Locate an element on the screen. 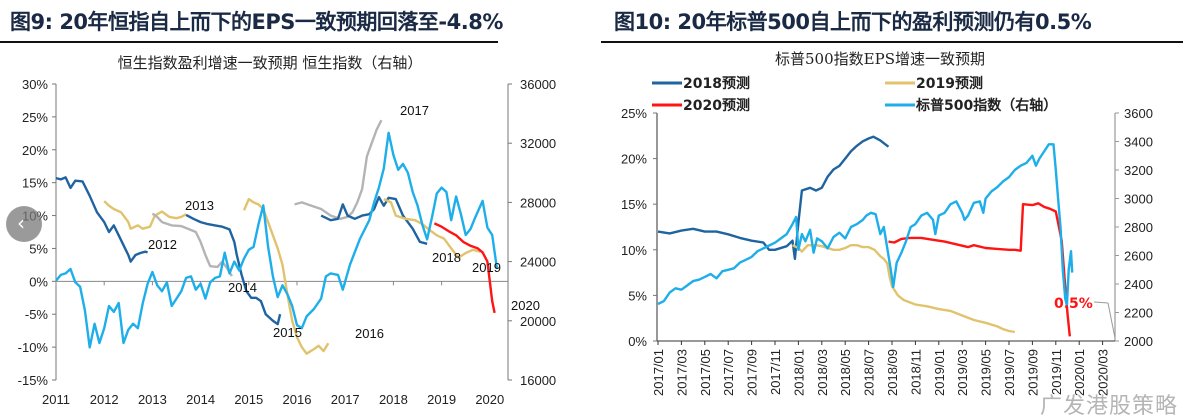 This screenshot has width=1183, height=420. watermark-text: 广发港股策略 is located at coordinates (1109, 406).